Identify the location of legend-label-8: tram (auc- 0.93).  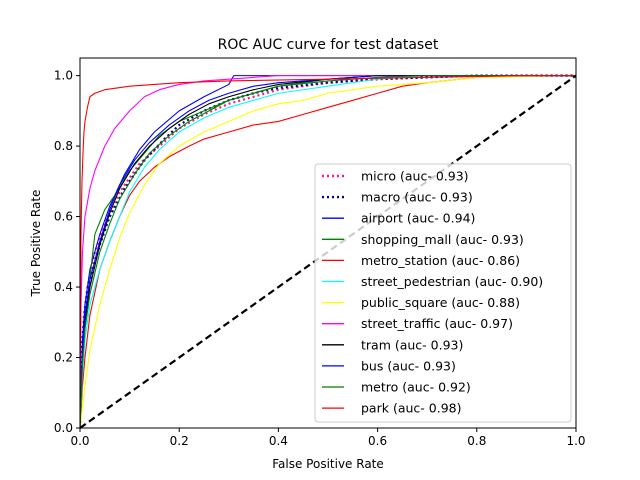
(412, 344).